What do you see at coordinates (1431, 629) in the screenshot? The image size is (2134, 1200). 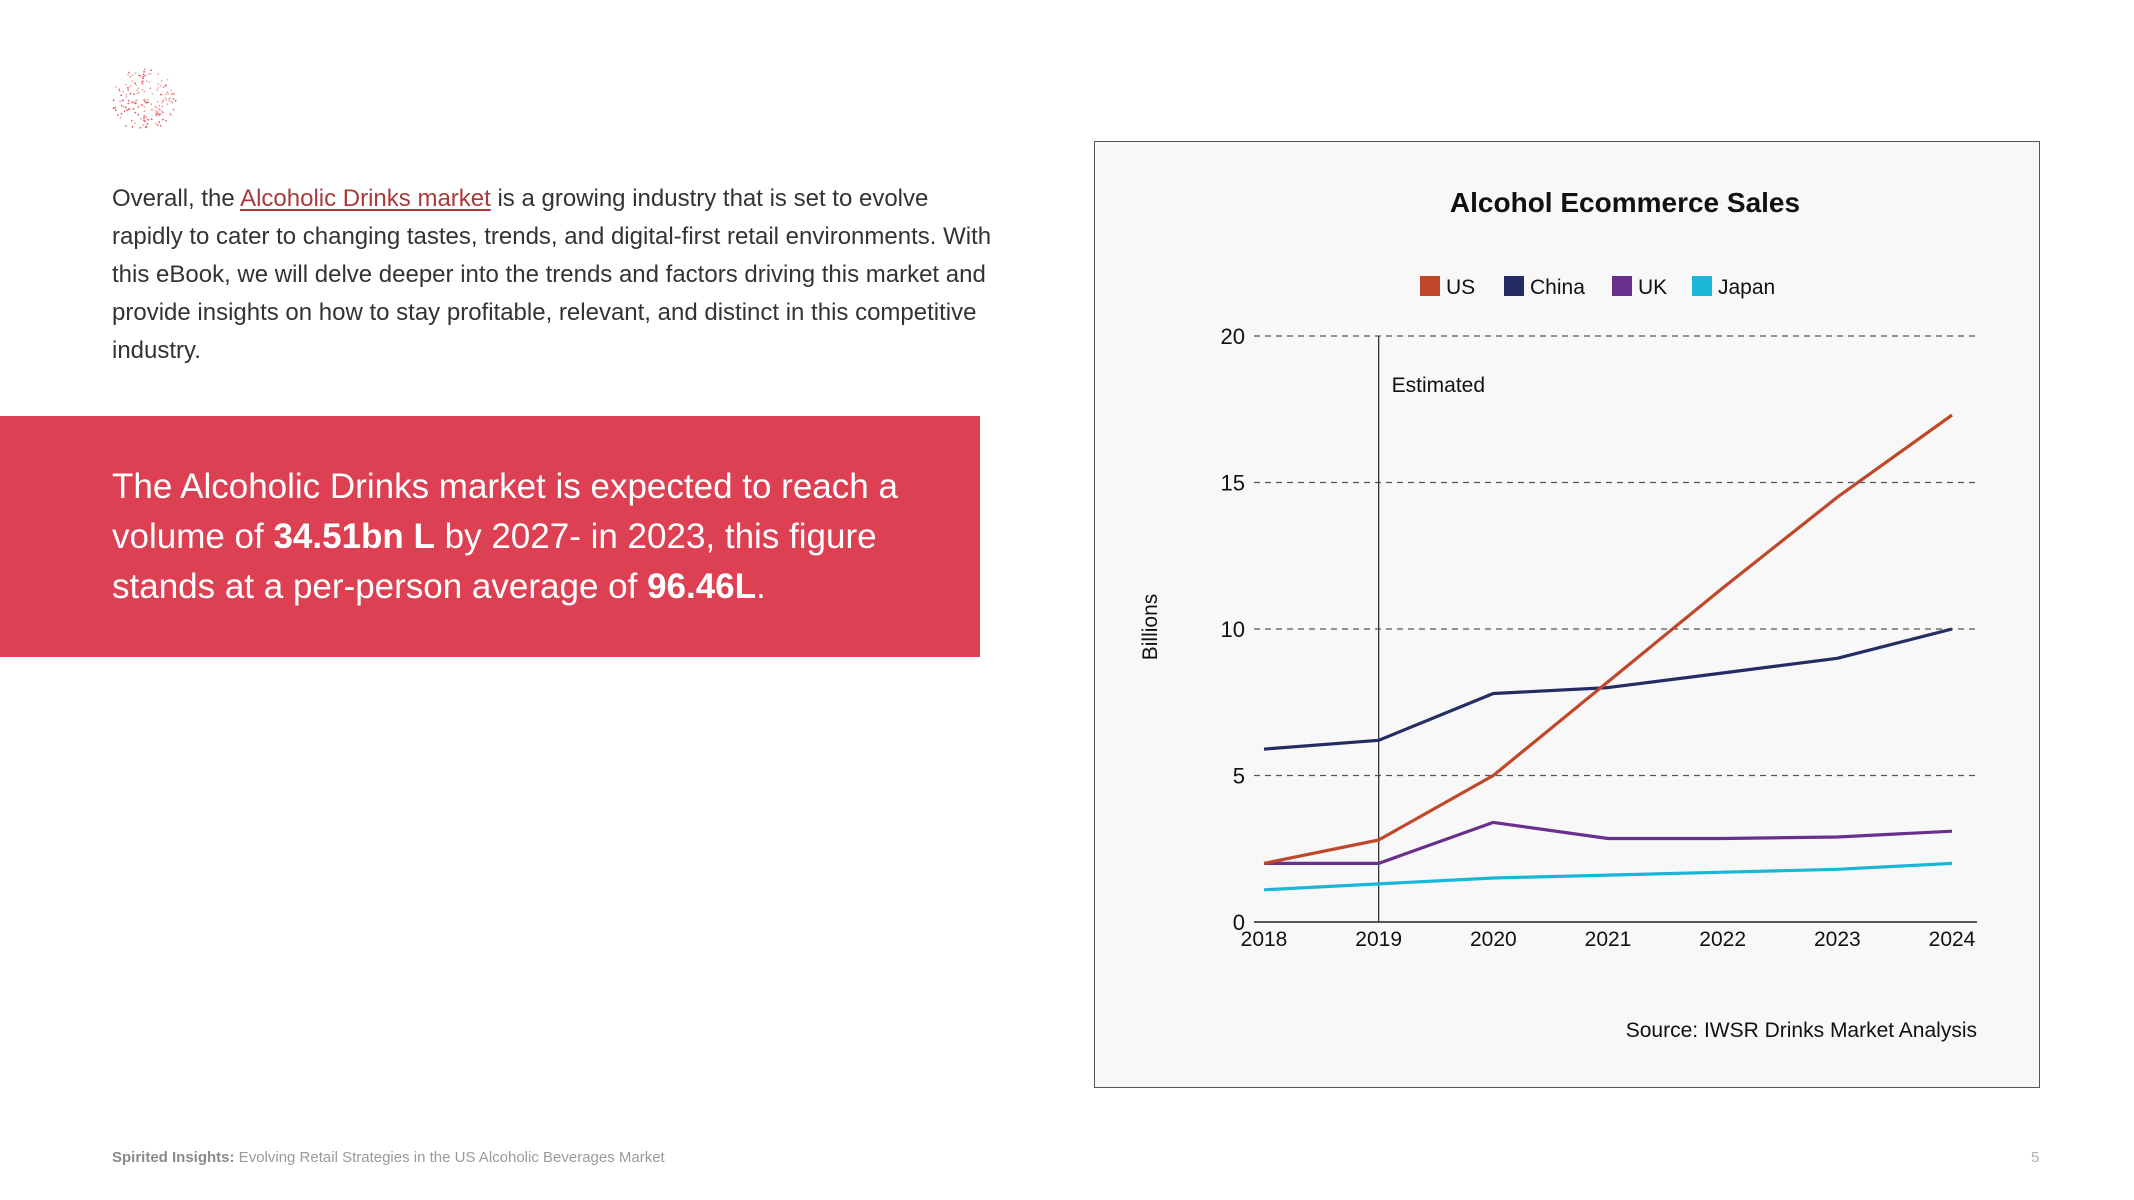 I see `estimated-marker: Estimated` at bounding box center [1431, 629].